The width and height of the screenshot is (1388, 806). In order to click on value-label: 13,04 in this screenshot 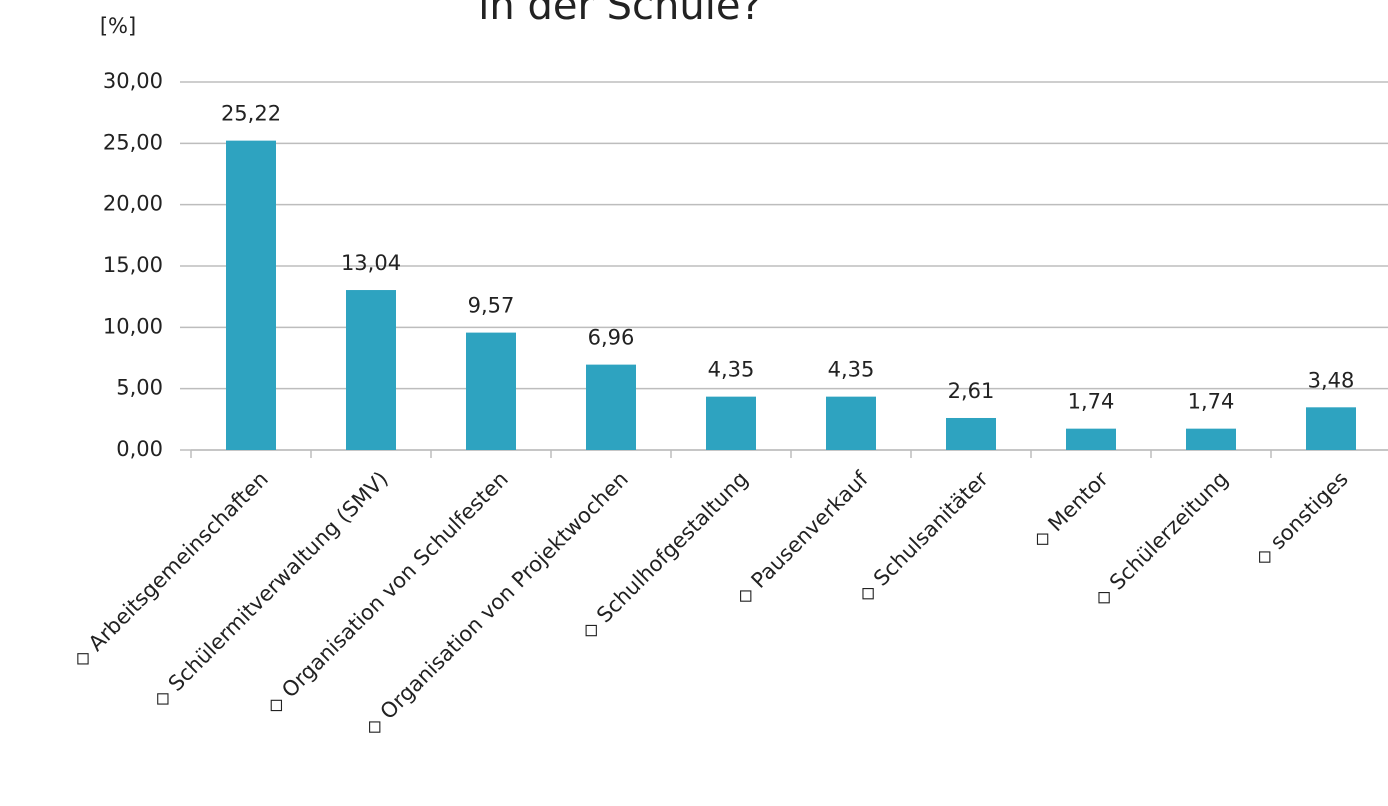, I will do `click(371, 263)`.